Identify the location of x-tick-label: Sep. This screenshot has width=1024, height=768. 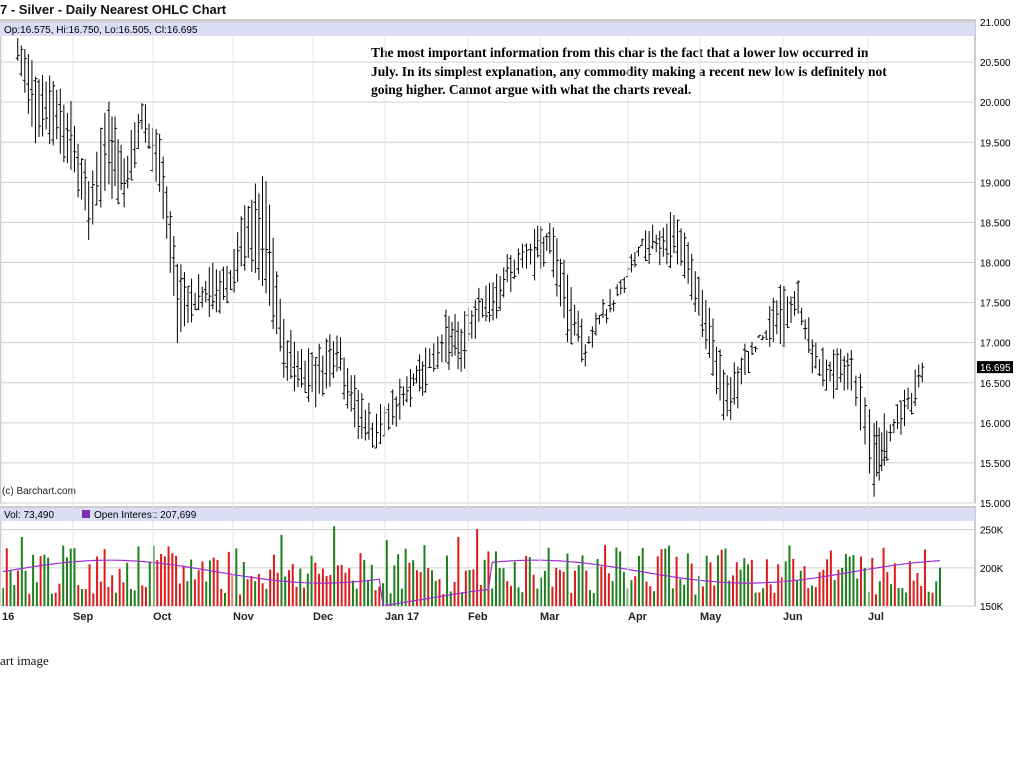
(83, 617).